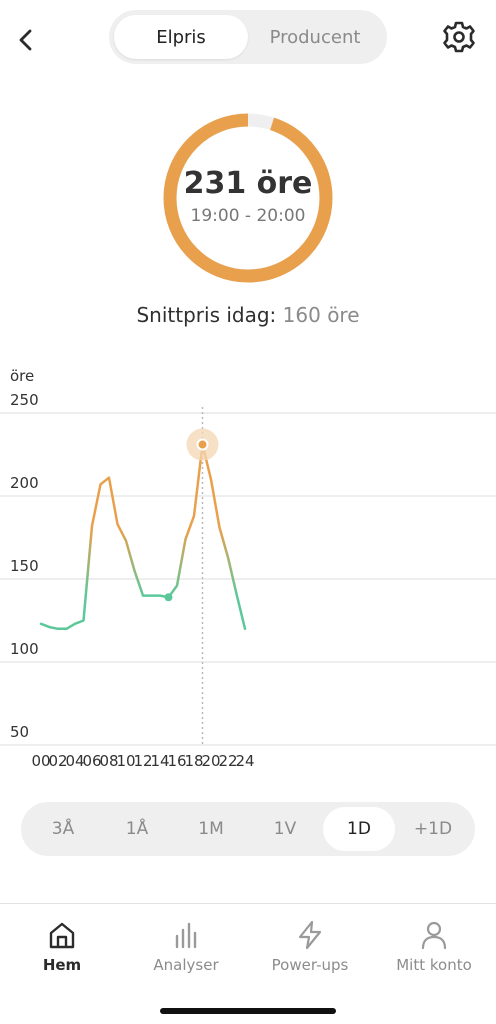 The image size is (496, 1024). What do you see at coordinates (19, 732) in the screenshot?
I see `y-tick-label: 50` at bounding box center [19, 732].